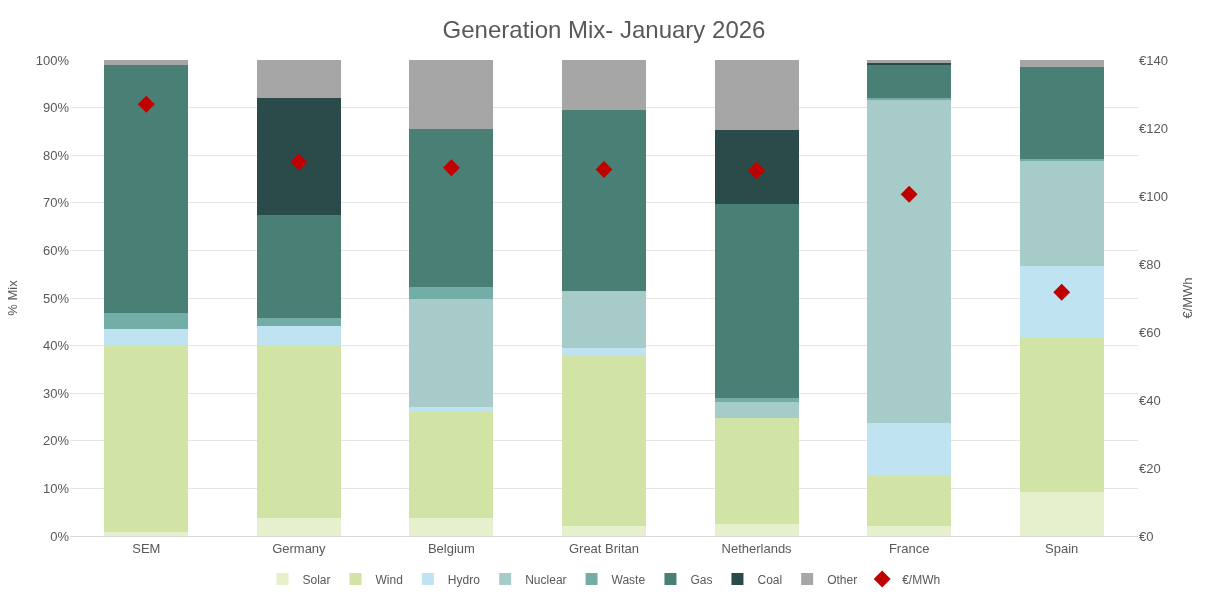 The image size is (1208, 606). I want to click on y2-tick-label: €60, so click(1150, 332).